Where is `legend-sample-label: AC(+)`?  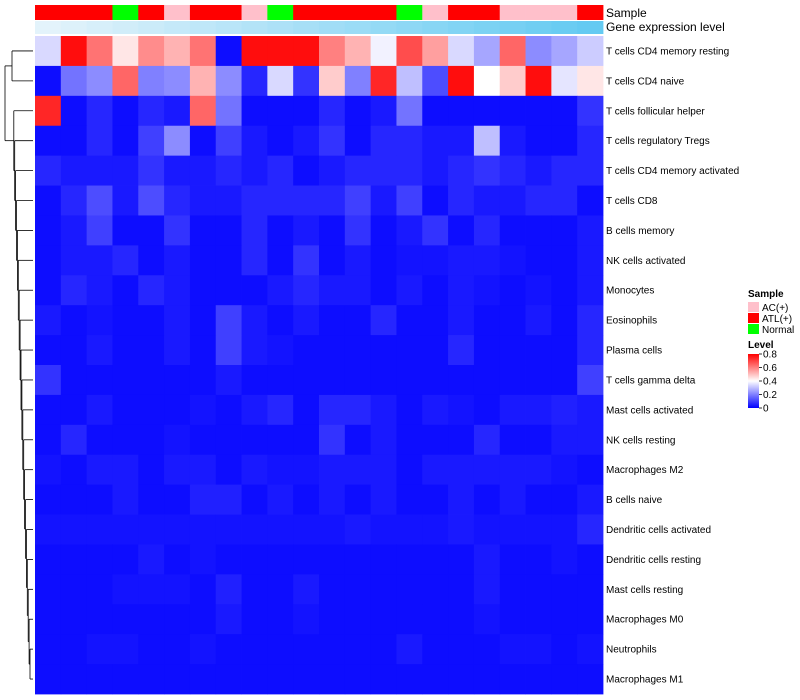 legend-sample-label: AC(+) is located at coordinates (775, 308).